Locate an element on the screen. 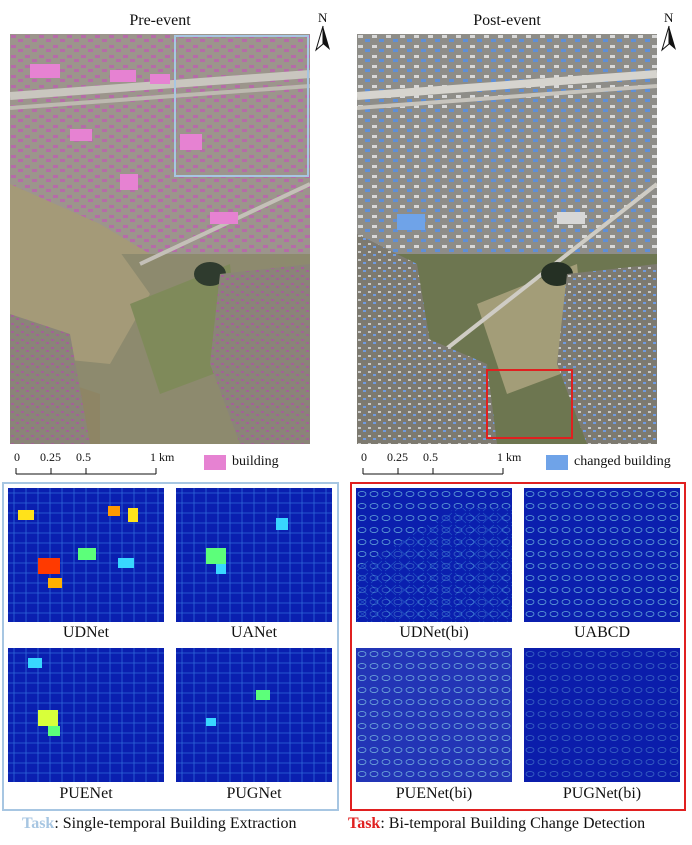  label-puenet: PUENet is located at coordinates (86, 793).